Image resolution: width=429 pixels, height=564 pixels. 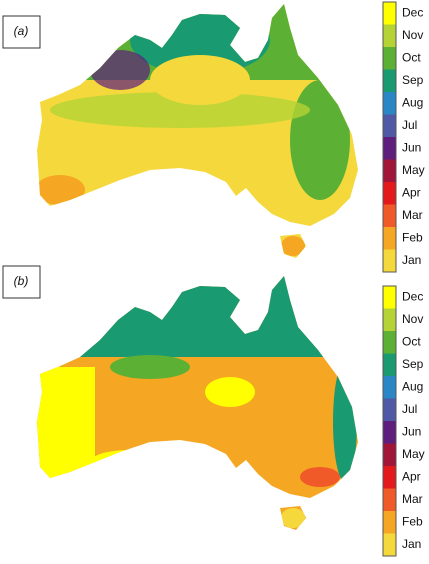 I want to click on panel-label: (b), so click(x=21, y=281).